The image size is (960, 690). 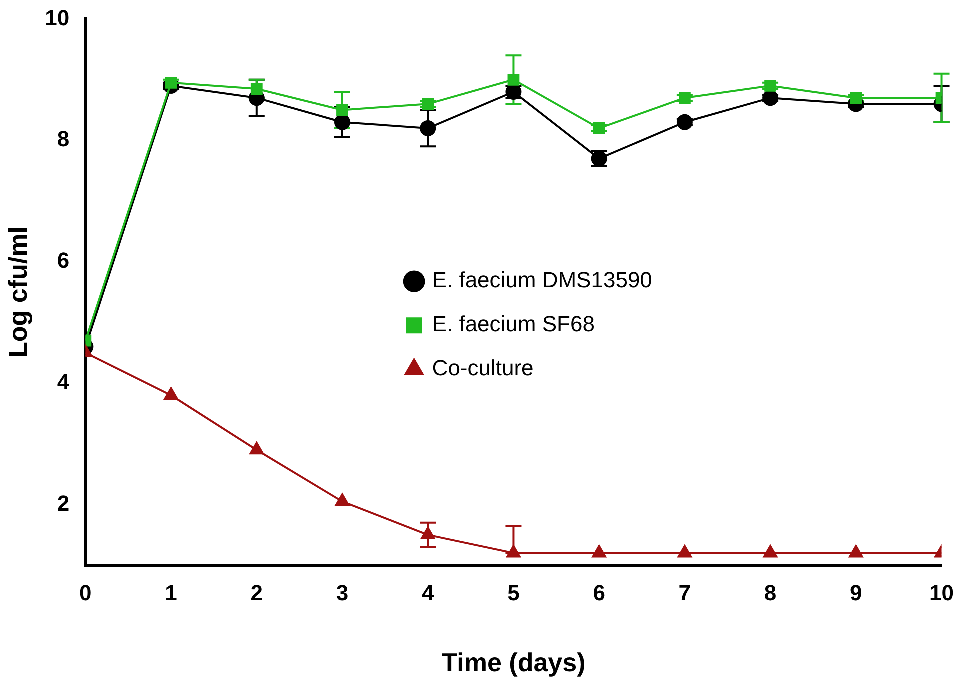 I want to click on x-tick-label: 3, so click(x=342, y=593).